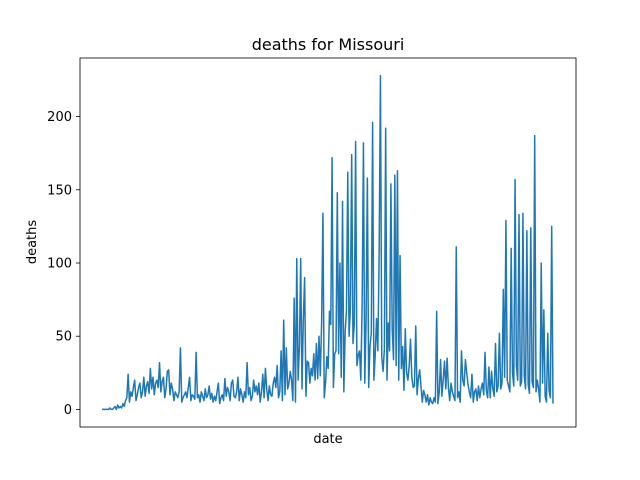 This screenshot has width=640, height=480. Describe the element at coordinates (63, 337) in the screenshot. I see `y-tick-label: 50` at that location.